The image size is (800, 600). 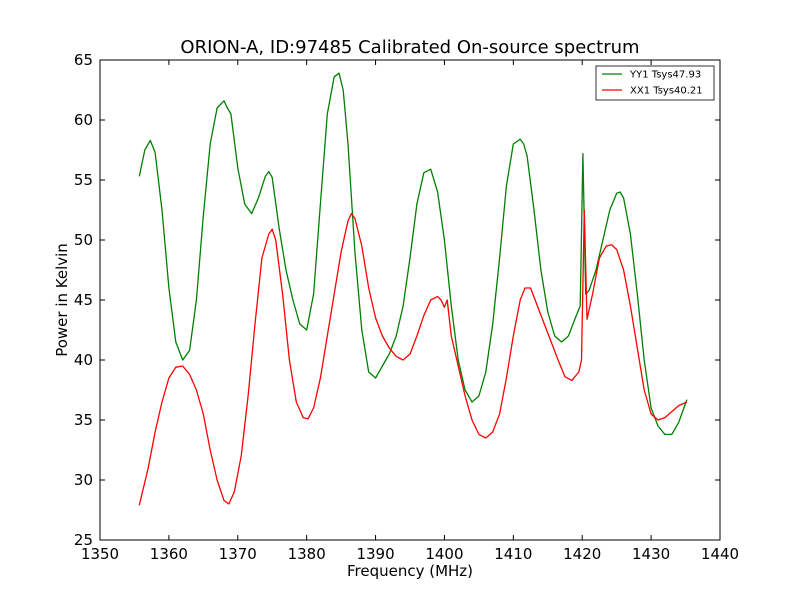 I want to click on x-tick-label: 1390, so click(x=375, y=554).